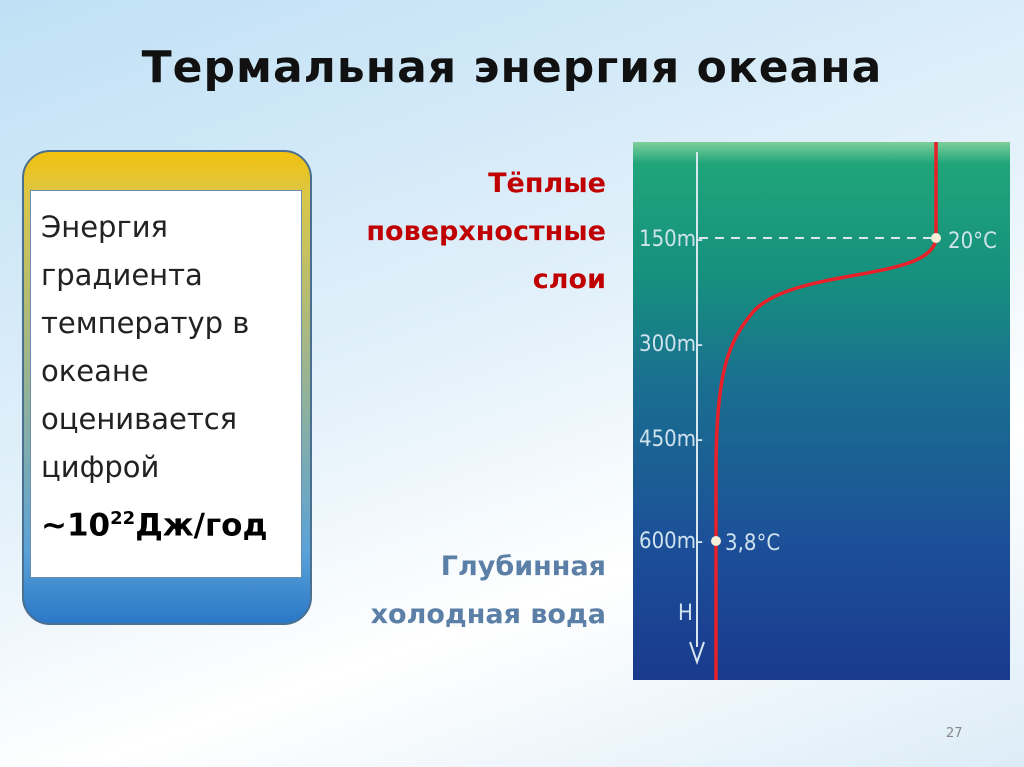 The height and width of the screenshot is (767, 1024). I want to click on warm-line: поверхностные, so click(486, 231).